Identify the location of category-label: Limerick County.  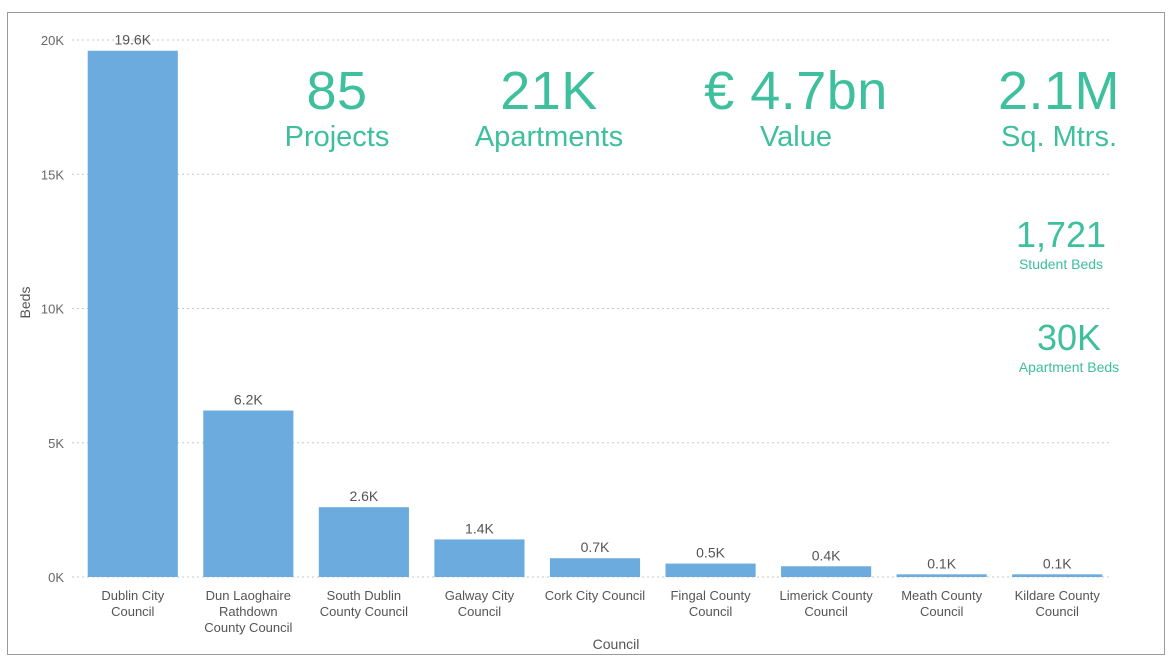
(827, 595).